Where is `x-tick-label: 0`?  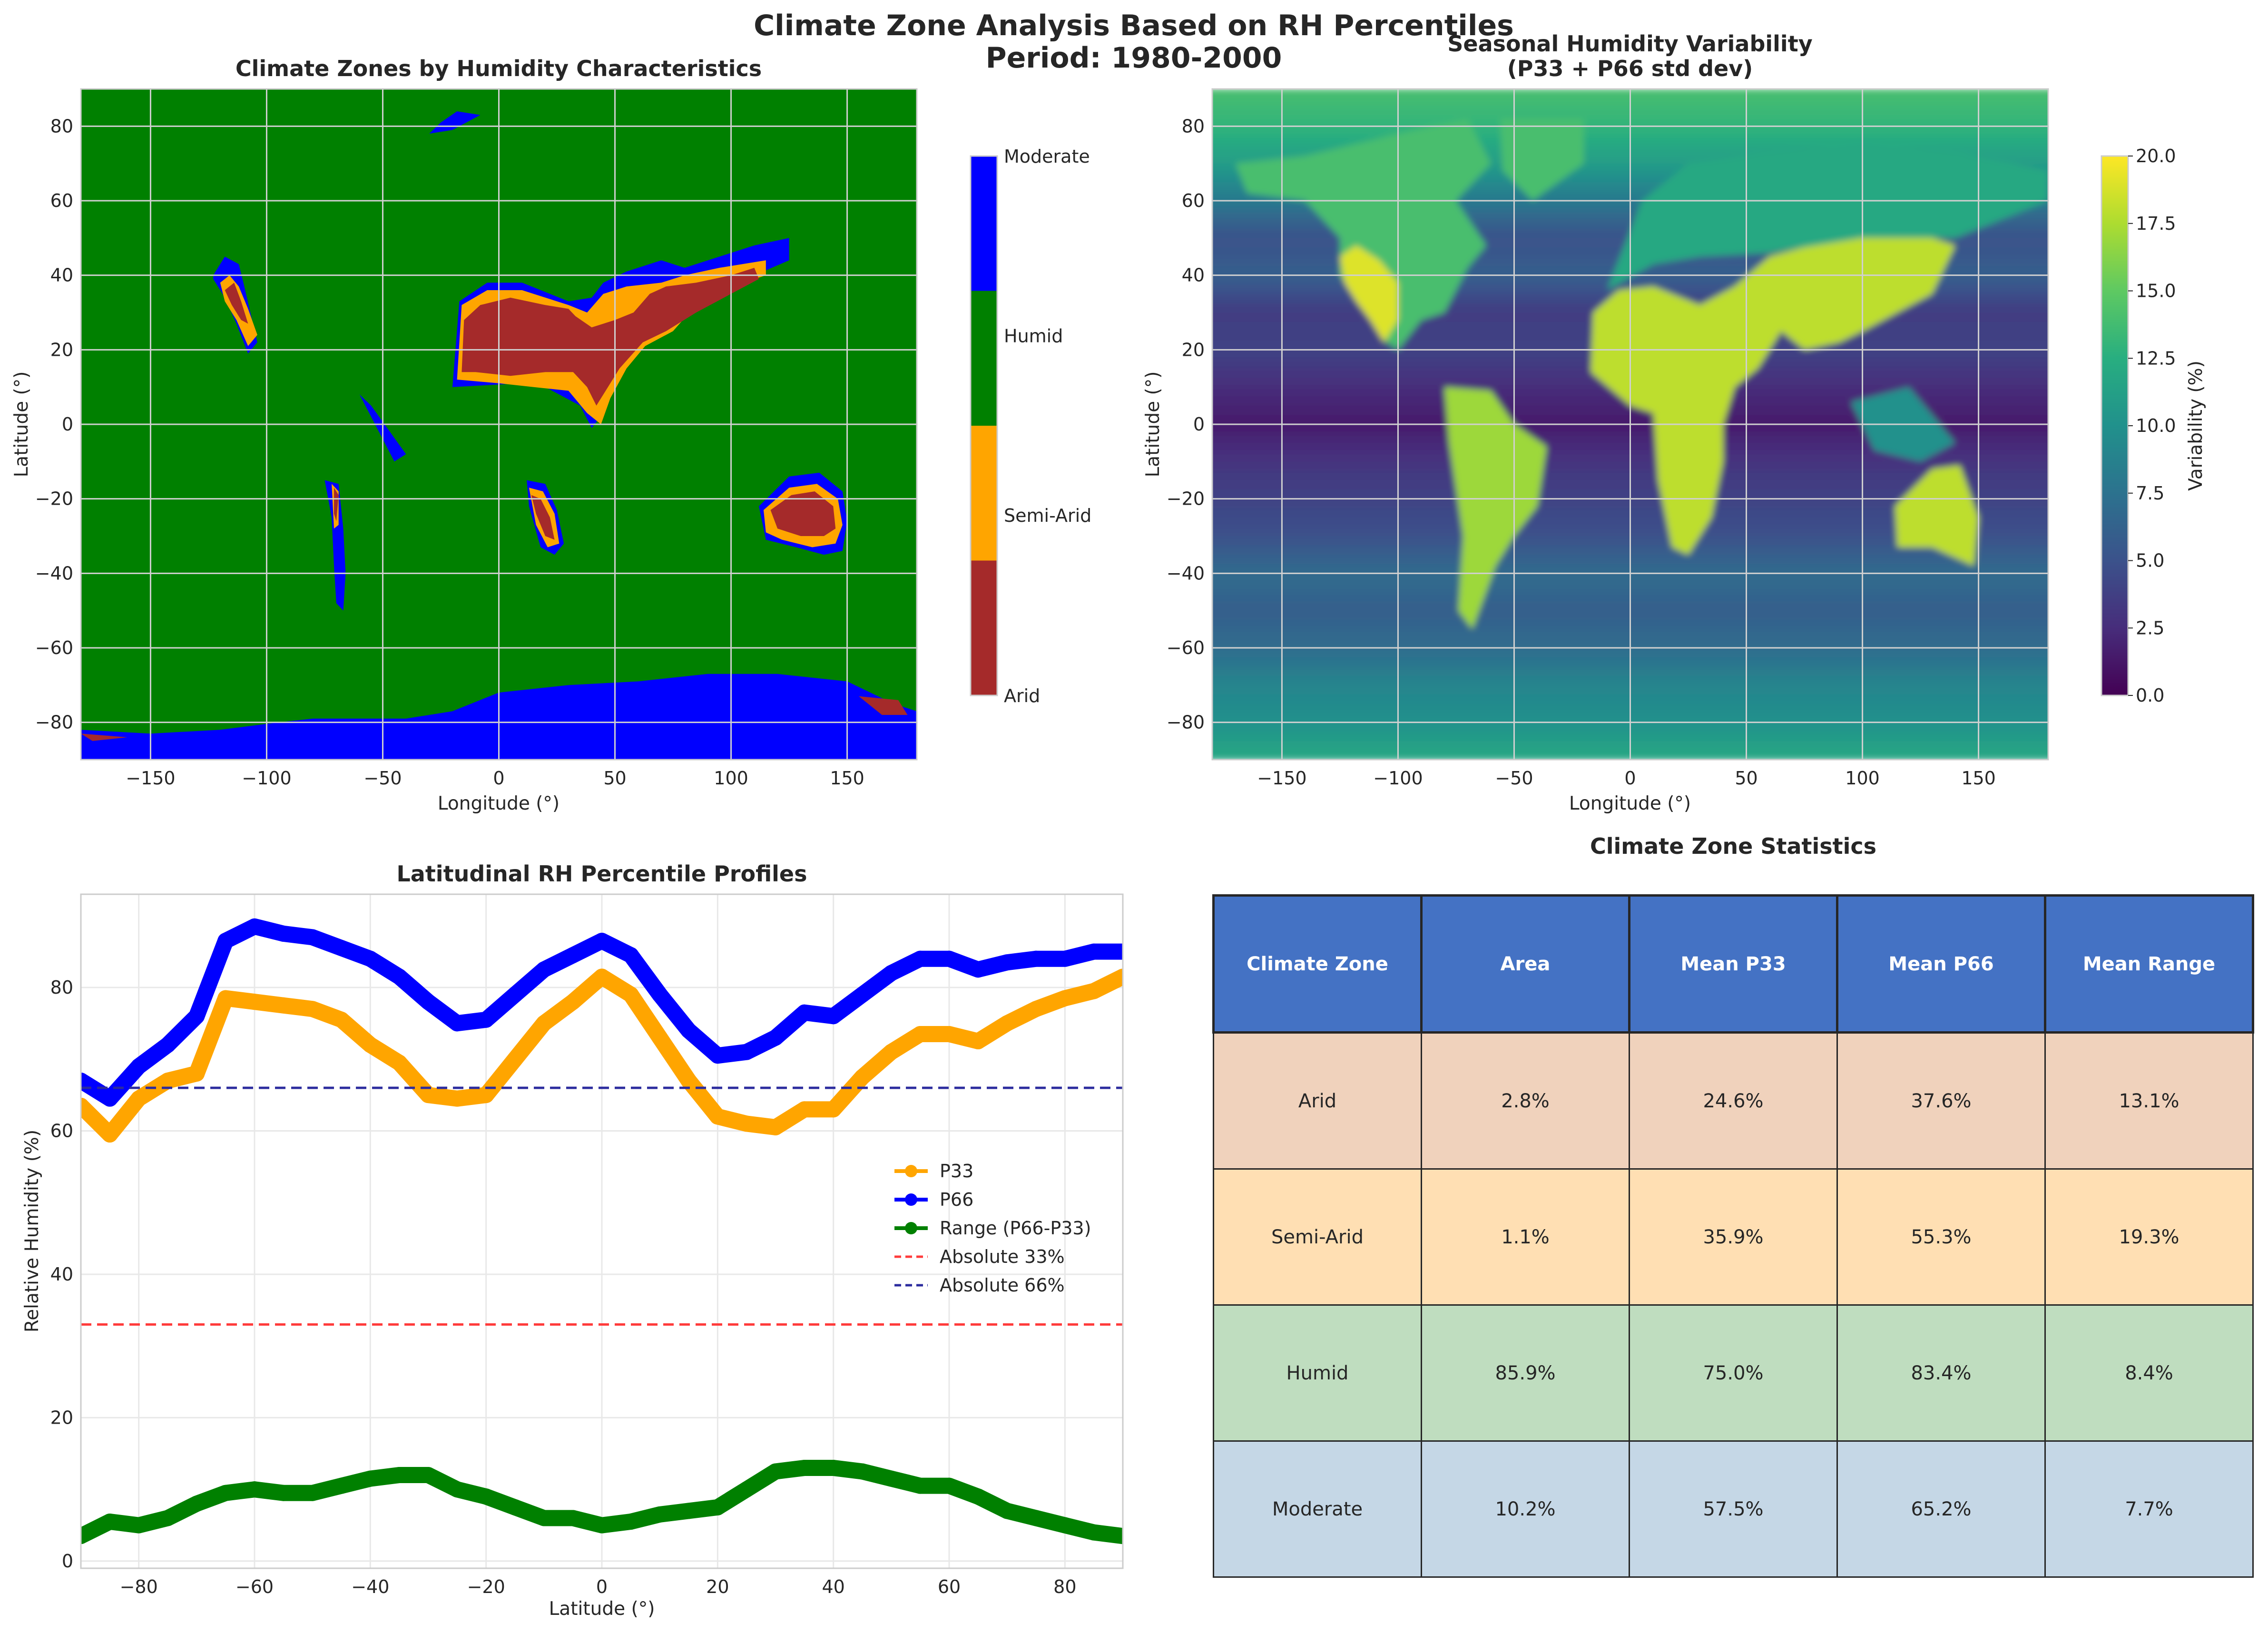 x-tick-label: 0 is located at coordinates (602, 1587).